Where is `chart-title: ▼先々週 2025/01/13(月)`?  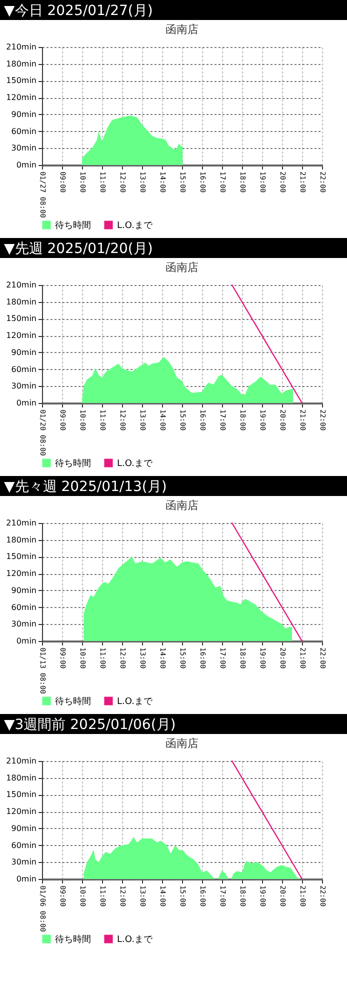
chart-title: ▼先々週 2025/01/13(月) is located at coordinates (85, 487).